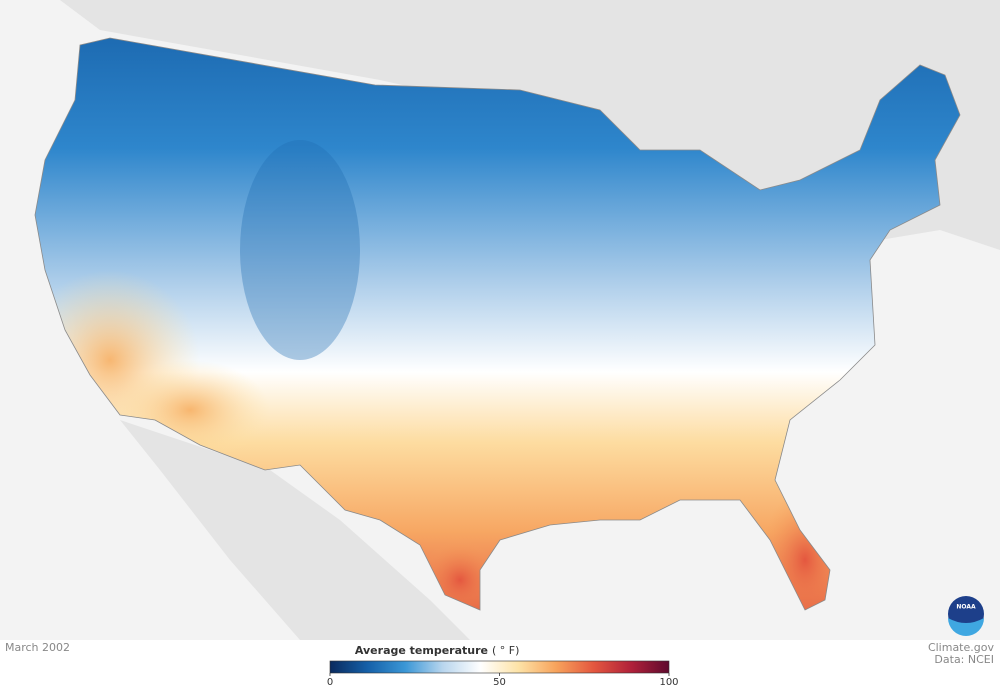 The height and width of the screenshot is (690, 1000). Describe the element at coordinates (295, 530) in the screenshot. I see `mexico` at that location.